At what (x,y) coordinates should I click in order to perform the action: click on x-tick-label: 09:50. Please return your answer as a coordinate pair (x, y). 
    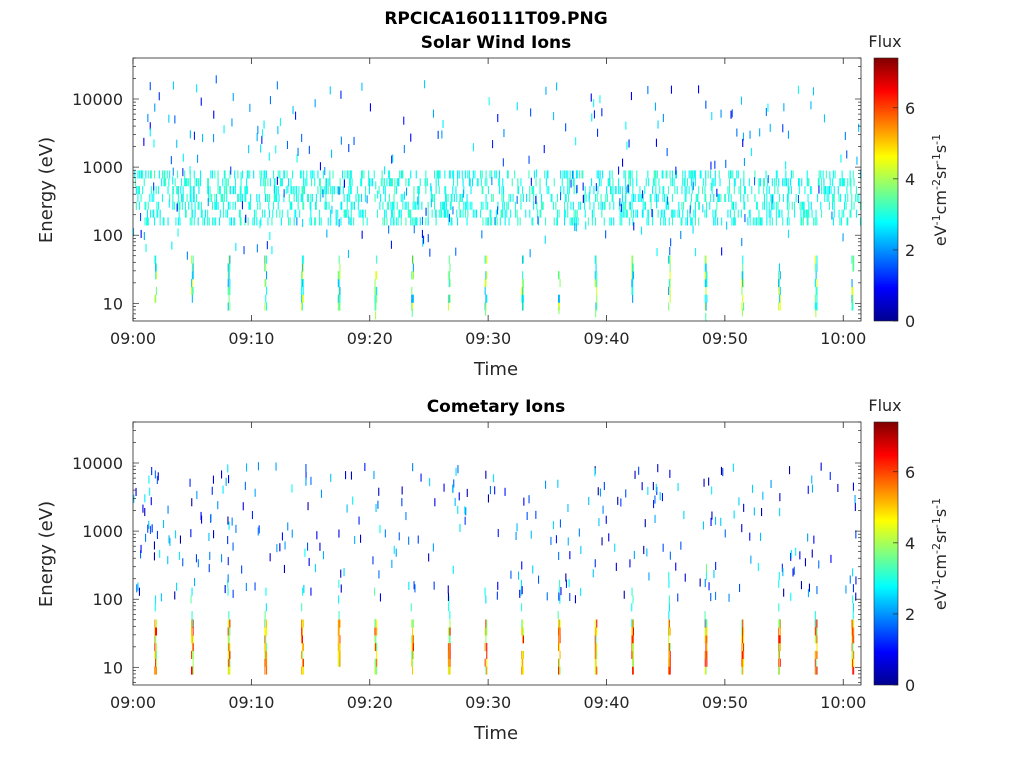
    Looking at the image, I should click on (725, 702).